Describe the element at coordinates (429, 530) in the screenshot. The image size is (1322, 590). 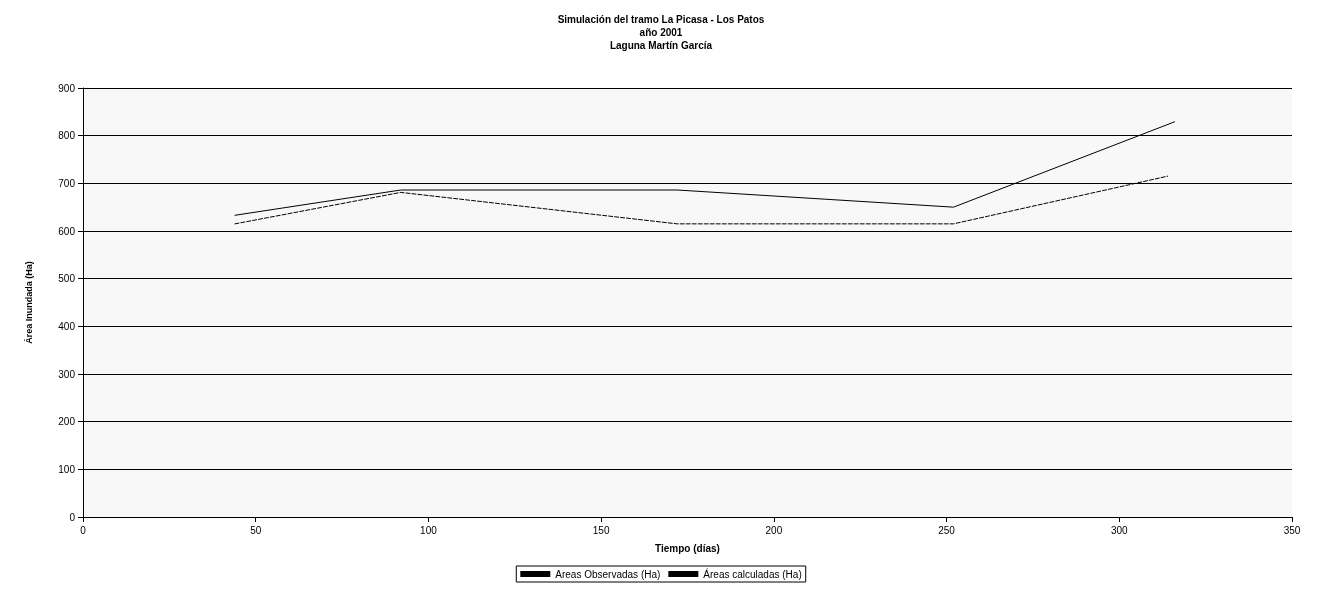
I see `x-tick-label: 100` at that location.